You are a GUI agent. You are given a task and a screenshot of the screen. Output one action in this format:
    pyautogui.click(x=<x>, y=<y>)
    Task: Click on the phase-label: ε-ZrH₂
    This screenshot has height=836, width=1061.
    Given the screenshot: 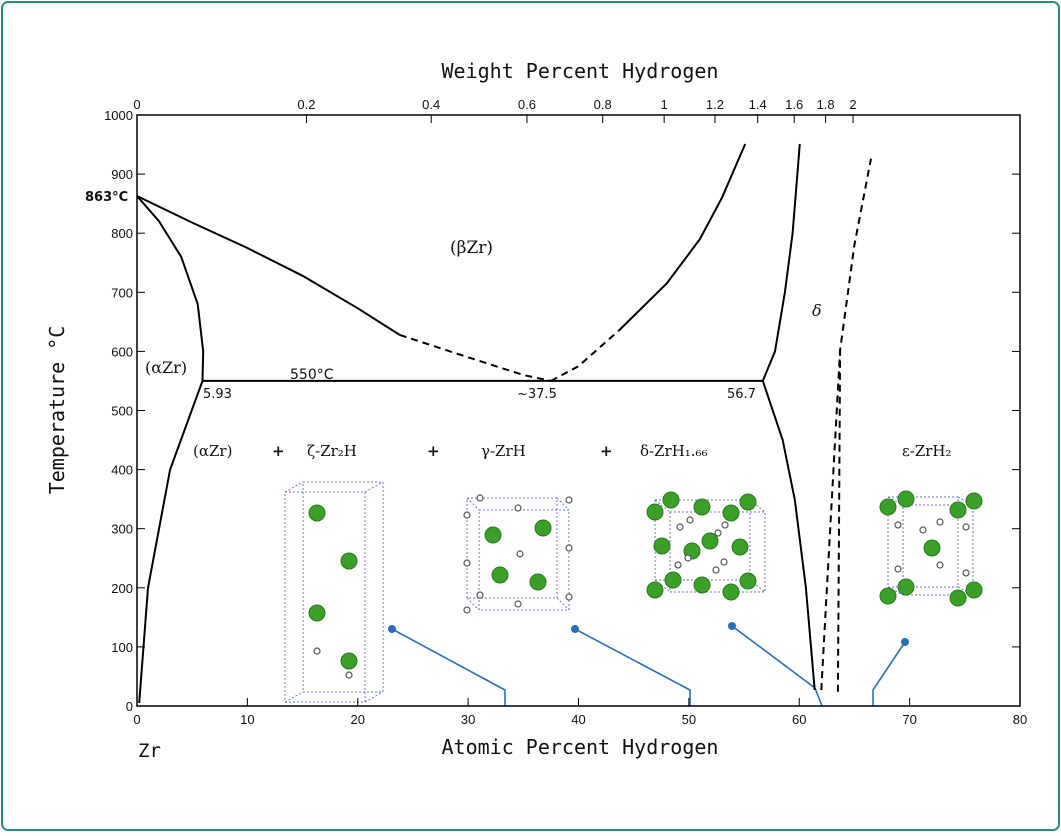 What is the action you would take?
    pyautogui.click(x=927, y=451)
    